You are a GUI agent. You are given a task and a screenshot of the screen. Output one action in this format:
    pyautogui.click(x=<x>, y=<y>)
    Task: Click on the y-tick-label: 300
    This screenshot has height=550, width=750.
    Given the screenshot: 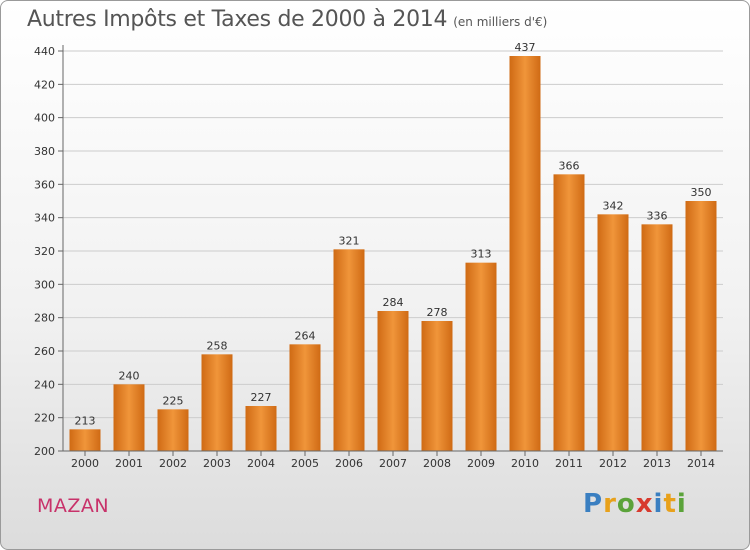 What is the action you would take?
    pyautogui.click(x=44, y=284)
    